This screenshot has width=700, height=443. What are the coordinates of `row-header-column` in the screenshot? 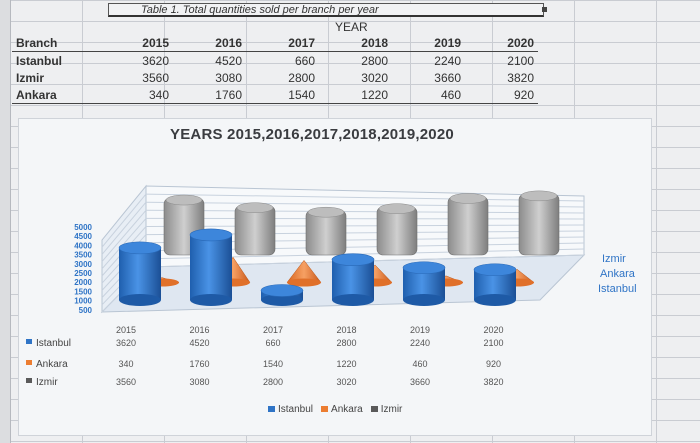 It's located at (5, 221).